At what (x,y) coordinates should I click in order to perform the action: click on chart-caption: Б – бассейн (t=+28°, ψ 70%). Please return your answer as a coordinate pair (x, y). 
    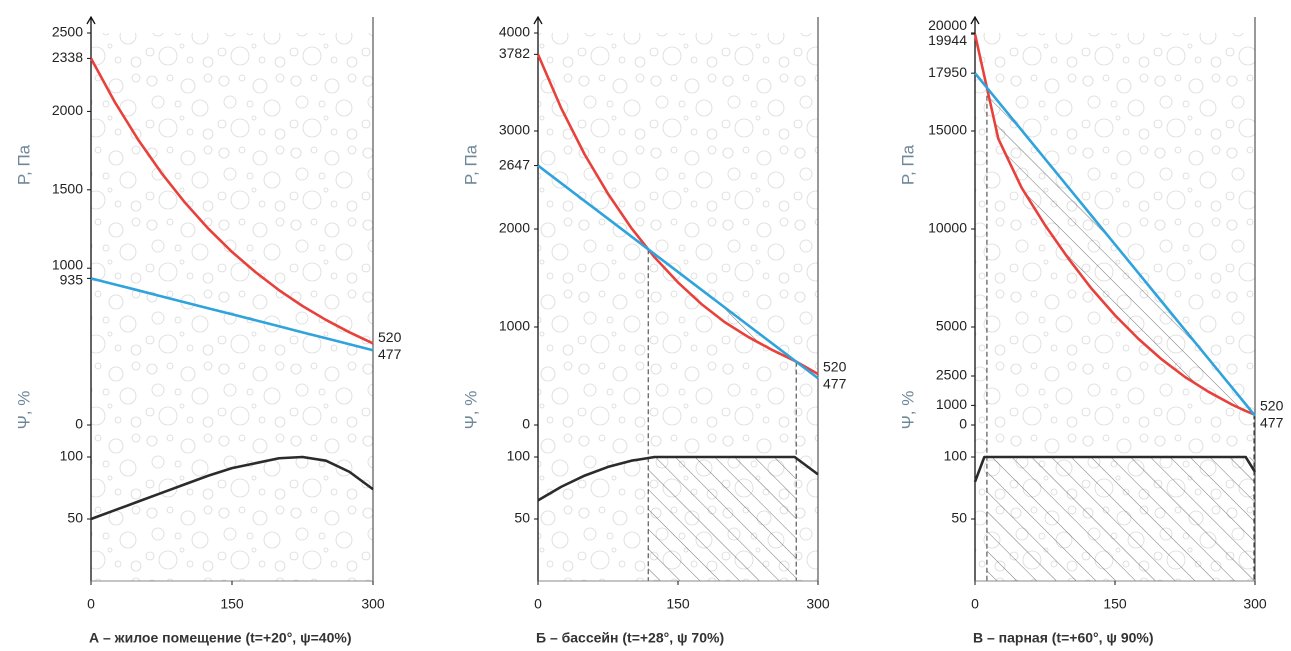
    Looking at the image, I should click on (630, 638).